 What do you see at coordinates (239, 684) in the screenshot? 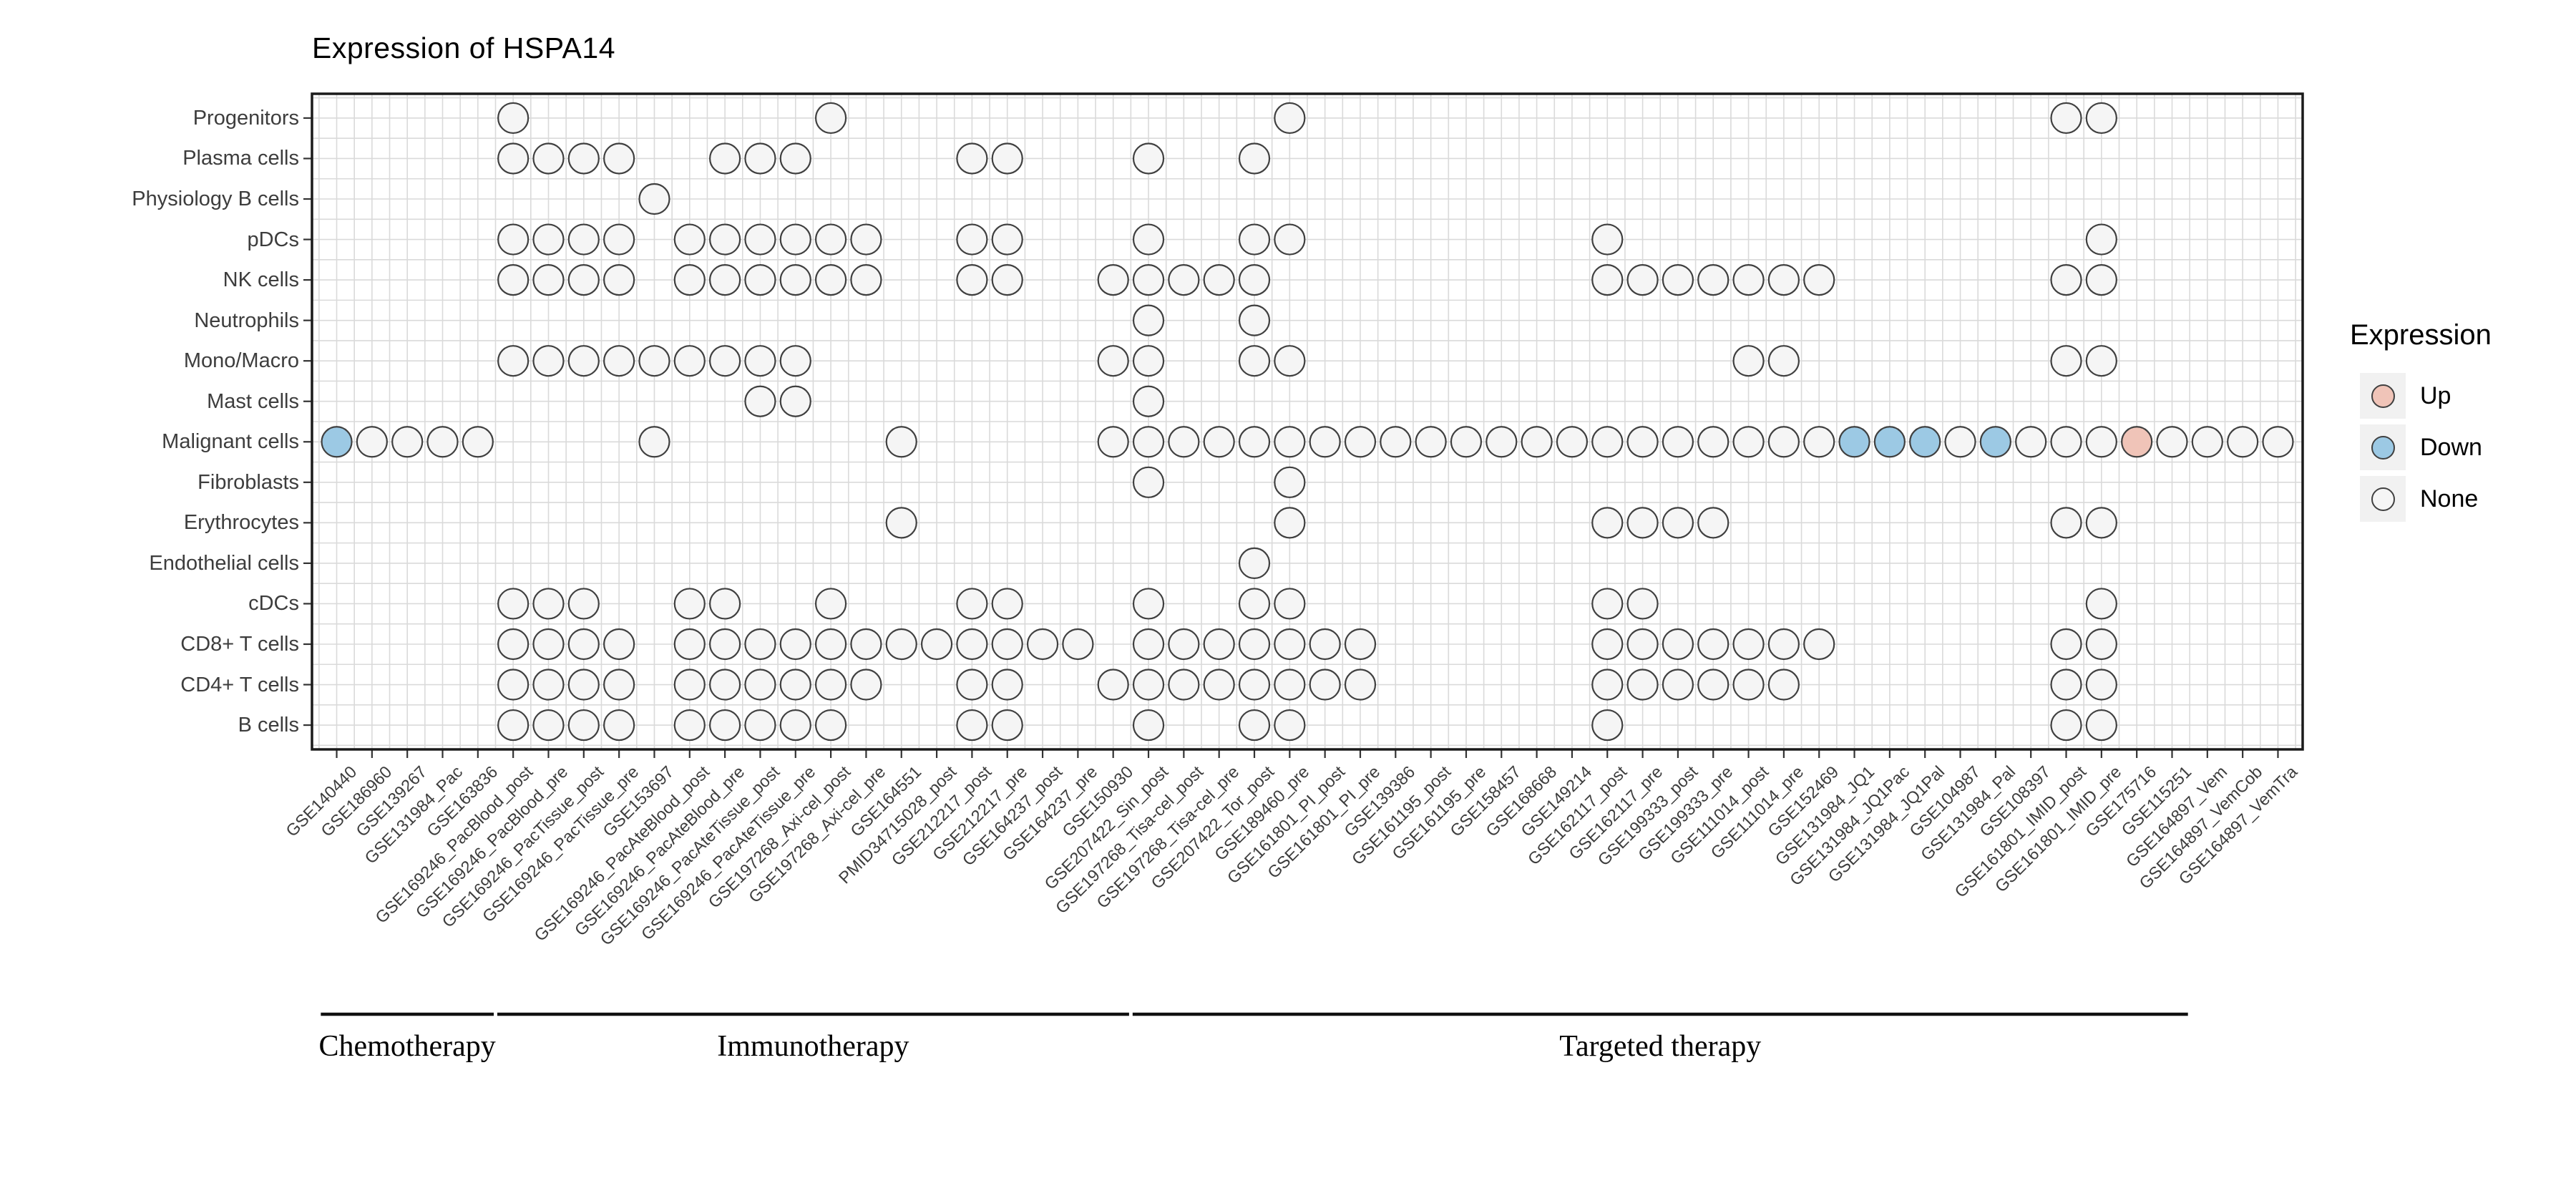
I see `y-axis-label: CD4+ T cells` at bounding box center [239, 684].